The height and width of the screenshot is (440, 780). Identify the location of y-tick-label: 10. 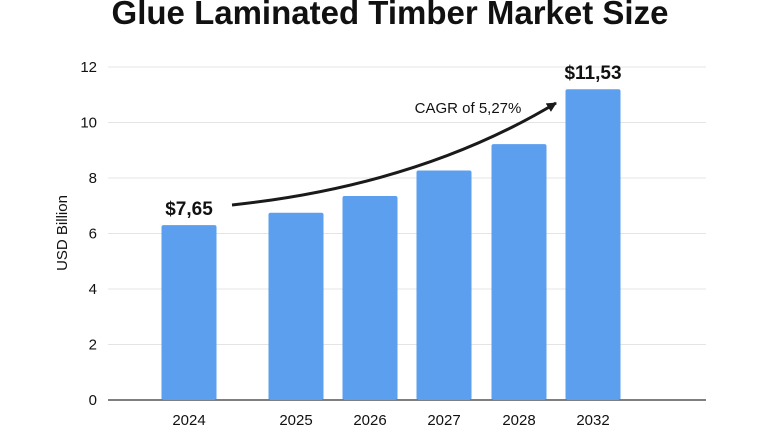
(88, 123).